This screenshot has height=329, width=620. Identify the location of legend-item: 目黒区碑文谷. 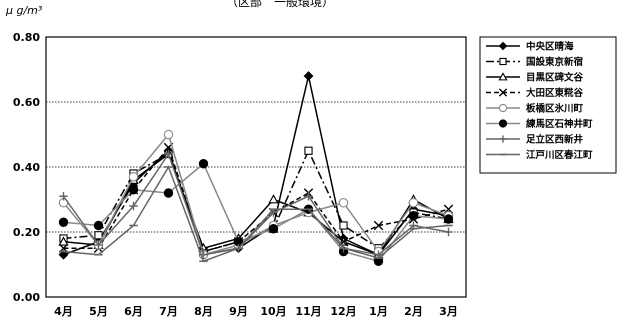
(535, 78).